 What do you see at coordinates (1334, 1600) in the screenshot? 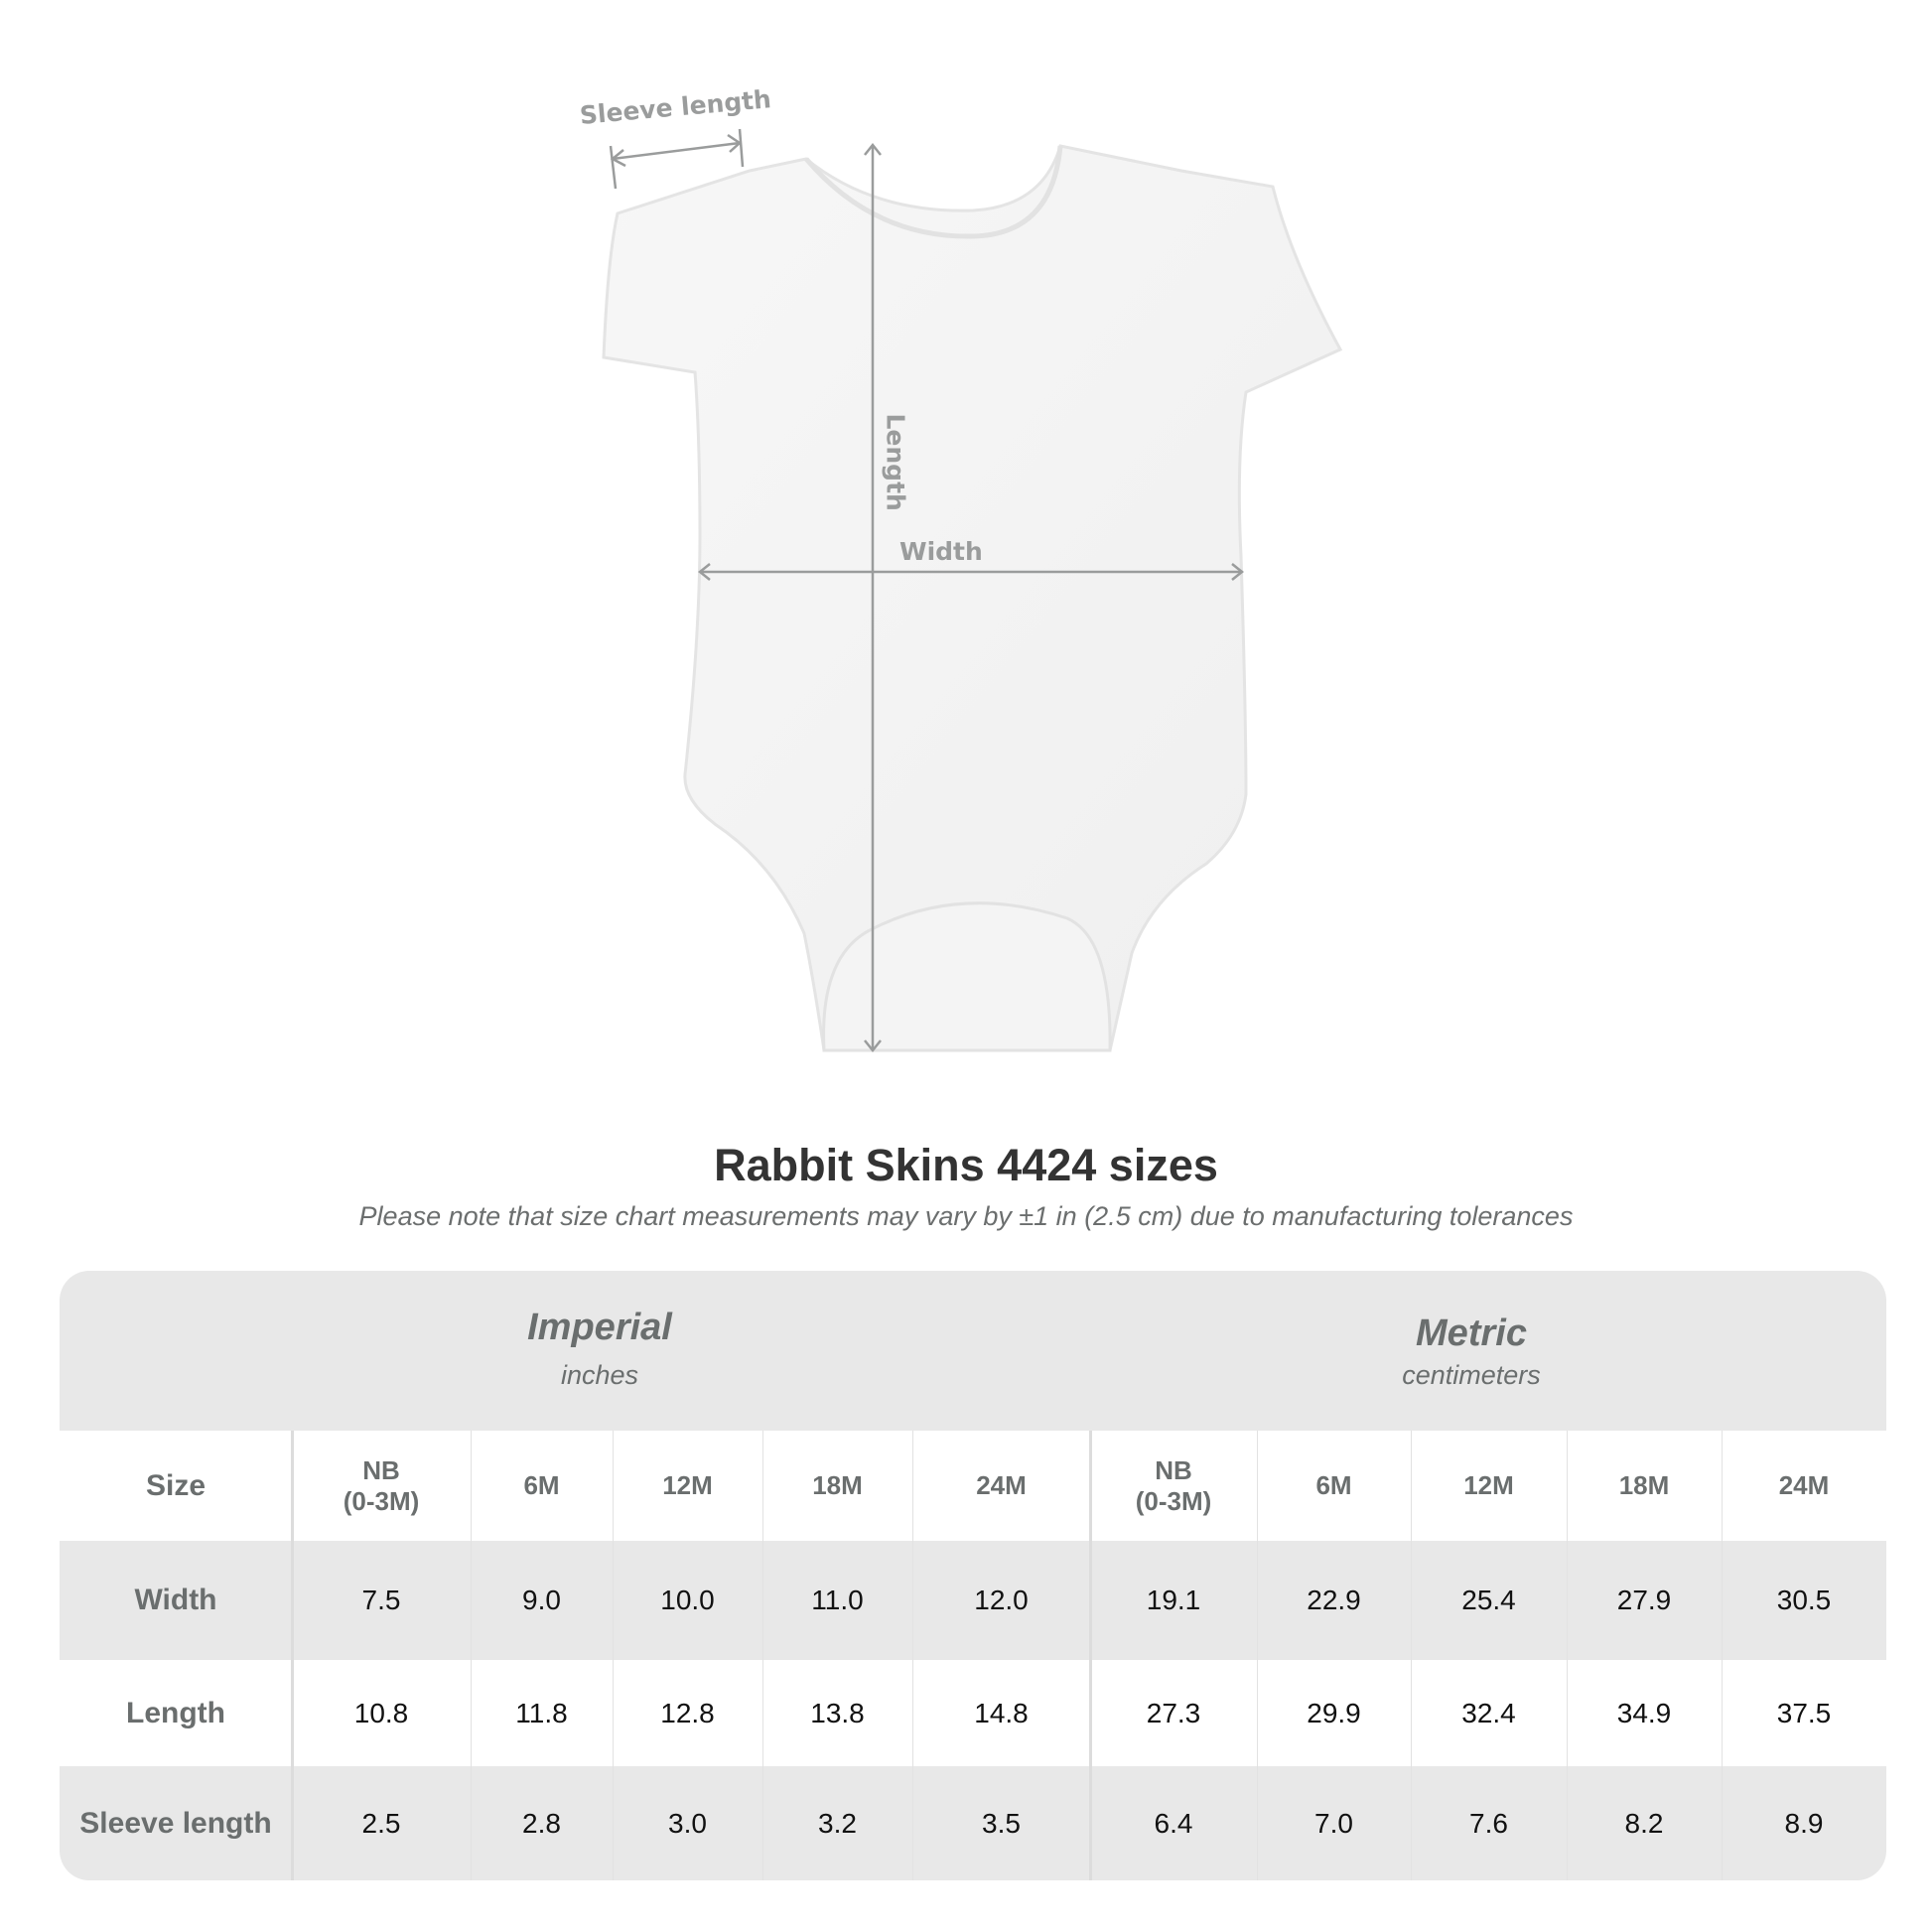
I see `metric-value-cell: 22.9` at bounding box center [1334, 1600].